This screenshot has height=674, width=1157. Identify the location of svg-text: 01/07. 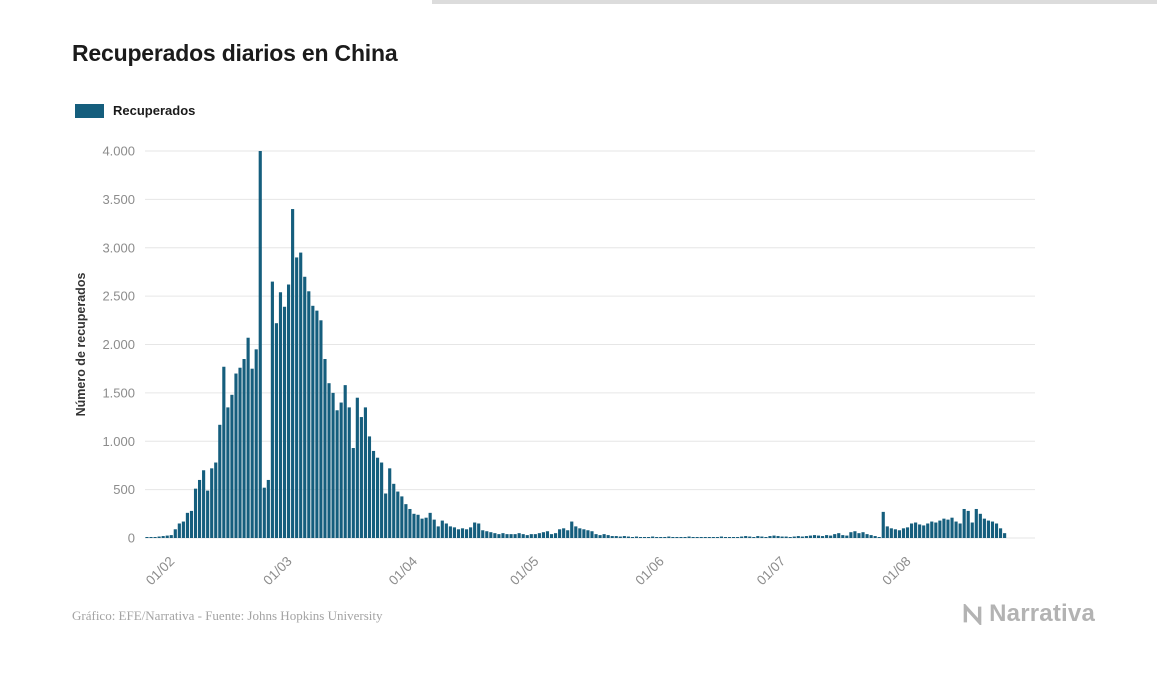
(771, 571).